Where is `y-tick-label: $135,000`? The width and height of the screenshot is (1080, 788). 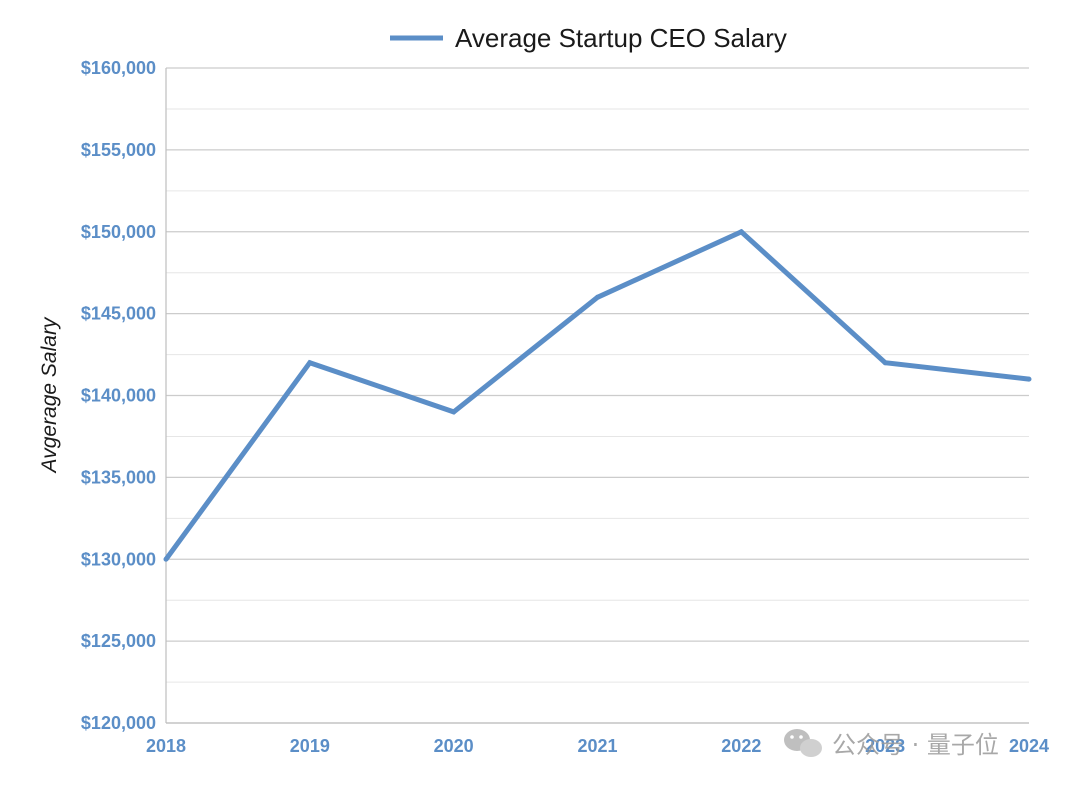 y-tick-label: $135,000 is located at coordinates (118, 477).